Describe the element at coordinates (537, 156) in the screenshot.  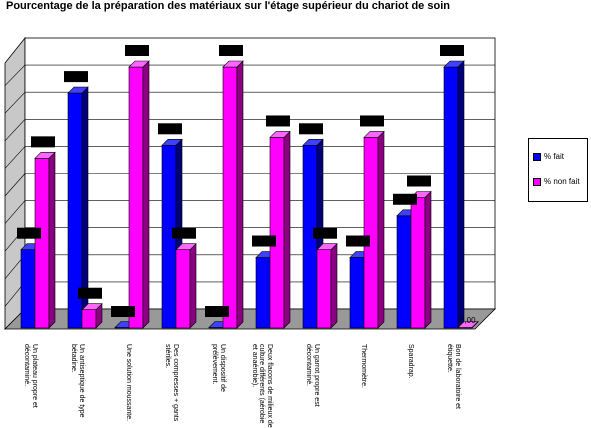
I see `legend-swatch-fait` at that location.